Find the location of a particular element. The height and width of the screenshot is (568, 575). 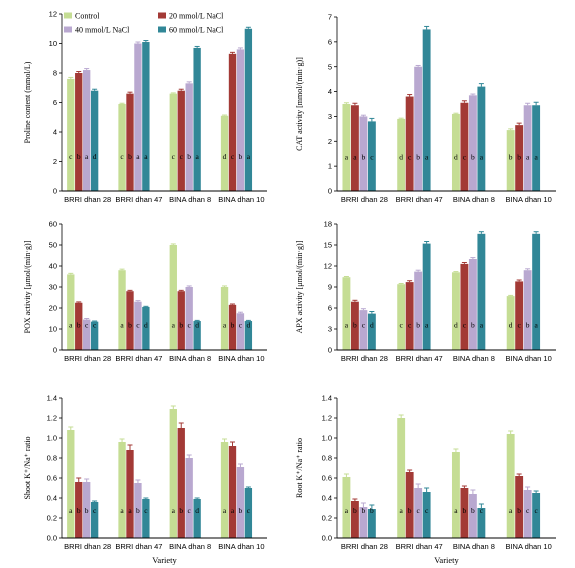

y-tick-label: 0.4 is located at coordinates (52, 498).